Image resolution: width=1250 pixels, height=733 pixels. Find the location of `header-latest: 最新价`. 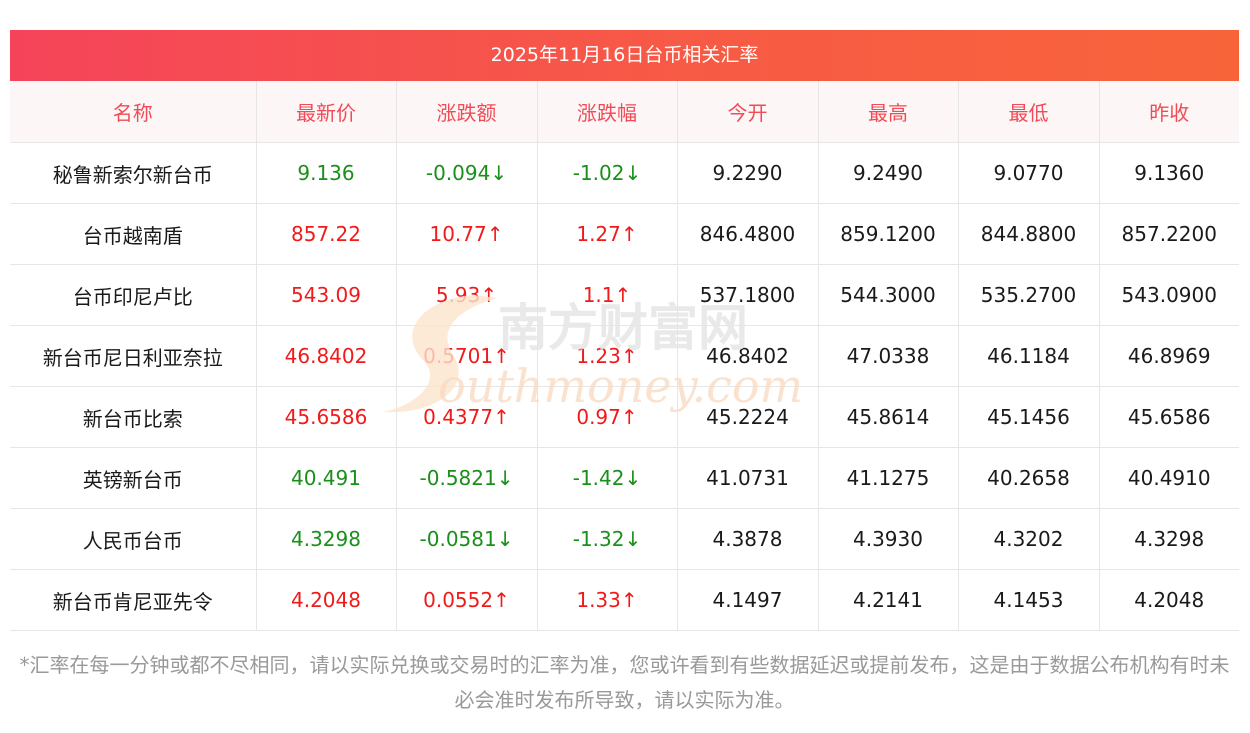

header-latest: 最新价 is located at coordinates (326, 112).